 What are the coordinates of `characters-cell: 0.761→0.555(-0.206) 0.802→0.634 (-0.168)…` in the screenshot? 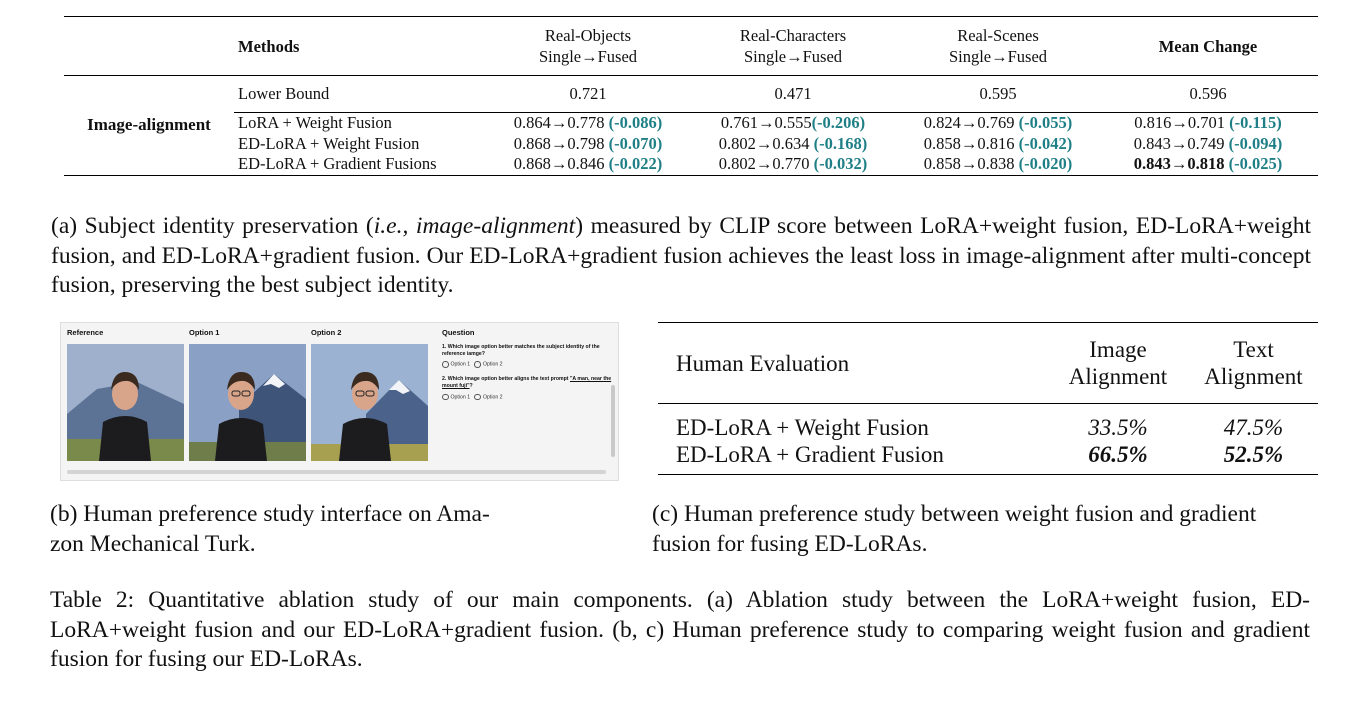 It's located at (793, 143).